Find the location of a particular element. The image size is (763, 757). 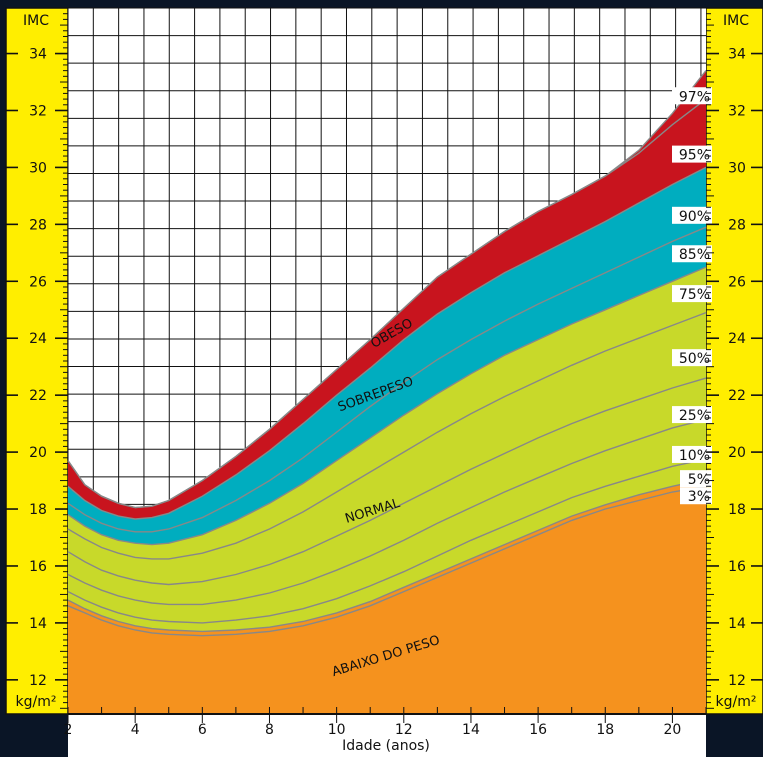

percentile-label-text: 90% is located at coordinates (694, 217).